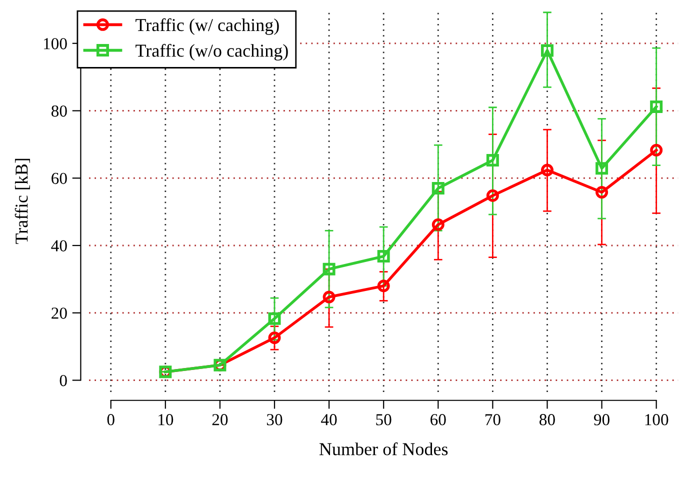 This screenshot has height=484, width=685. What do you see at coordinates (207, 26) in the screenshot?
I see `legend-label: Traffic (w/ caching)` at bounding box center [207, 26].